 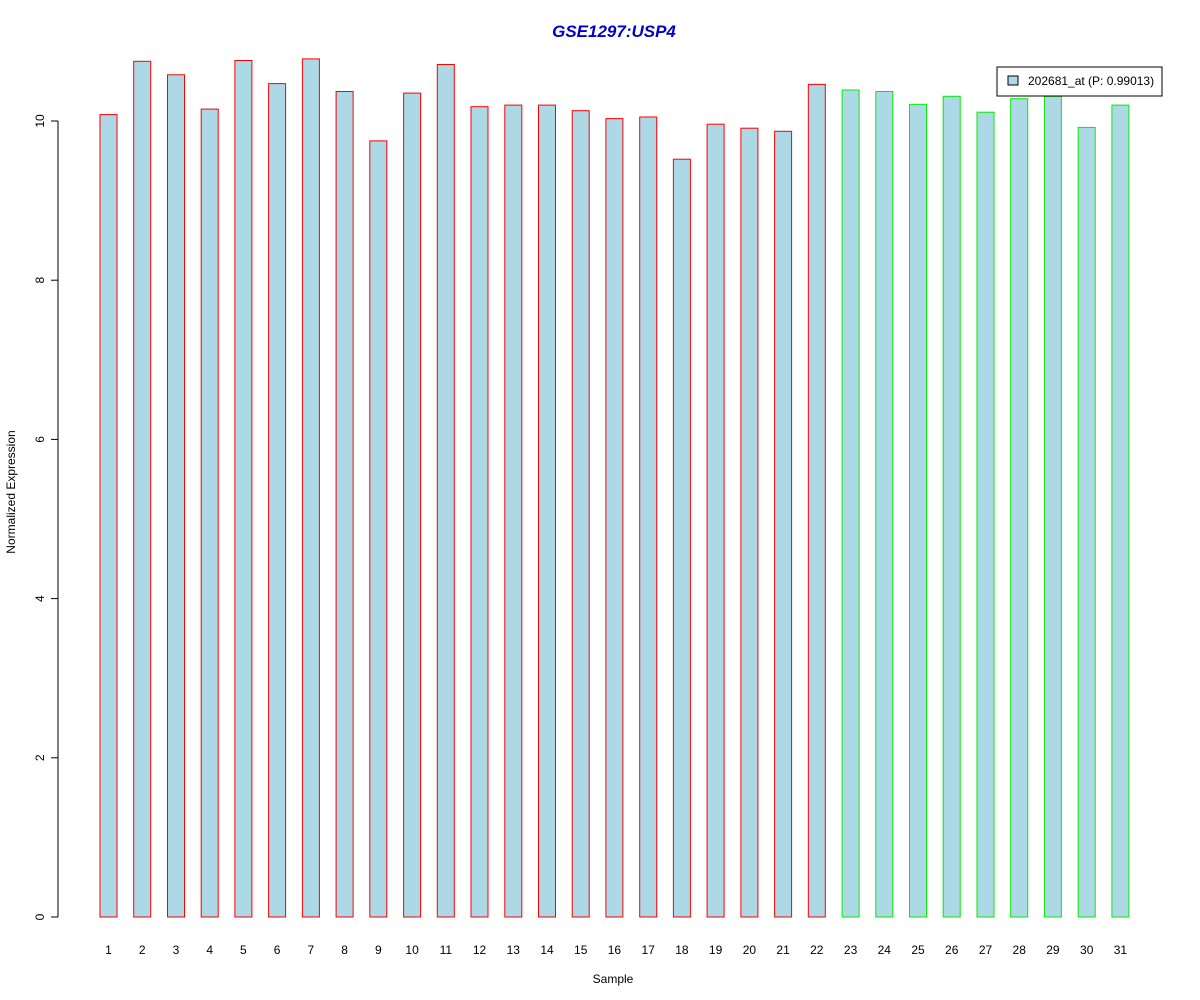 What do you see at coordinates (209, 950) in the screenshot?
I see `x-tick-label: 4` at bounding box center [209, 950].